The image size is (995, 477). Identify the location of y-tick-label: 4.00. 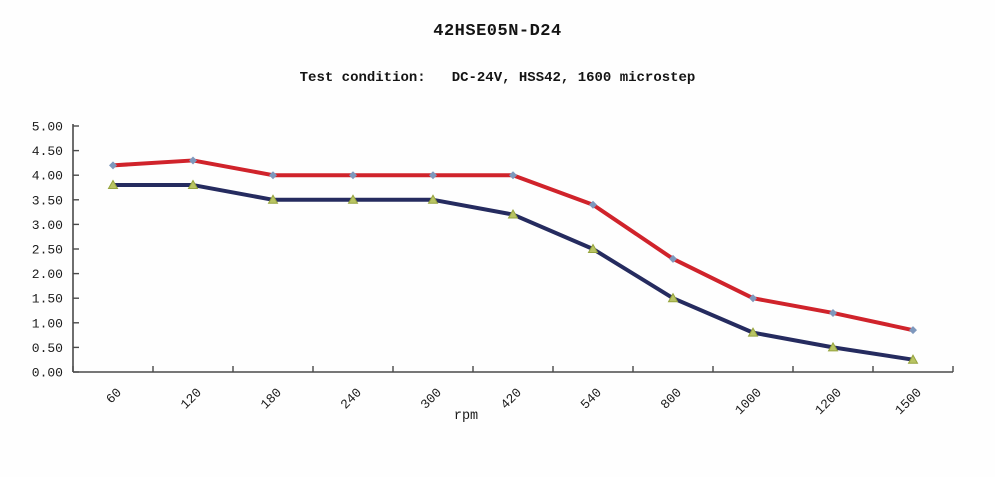
(47, 176).